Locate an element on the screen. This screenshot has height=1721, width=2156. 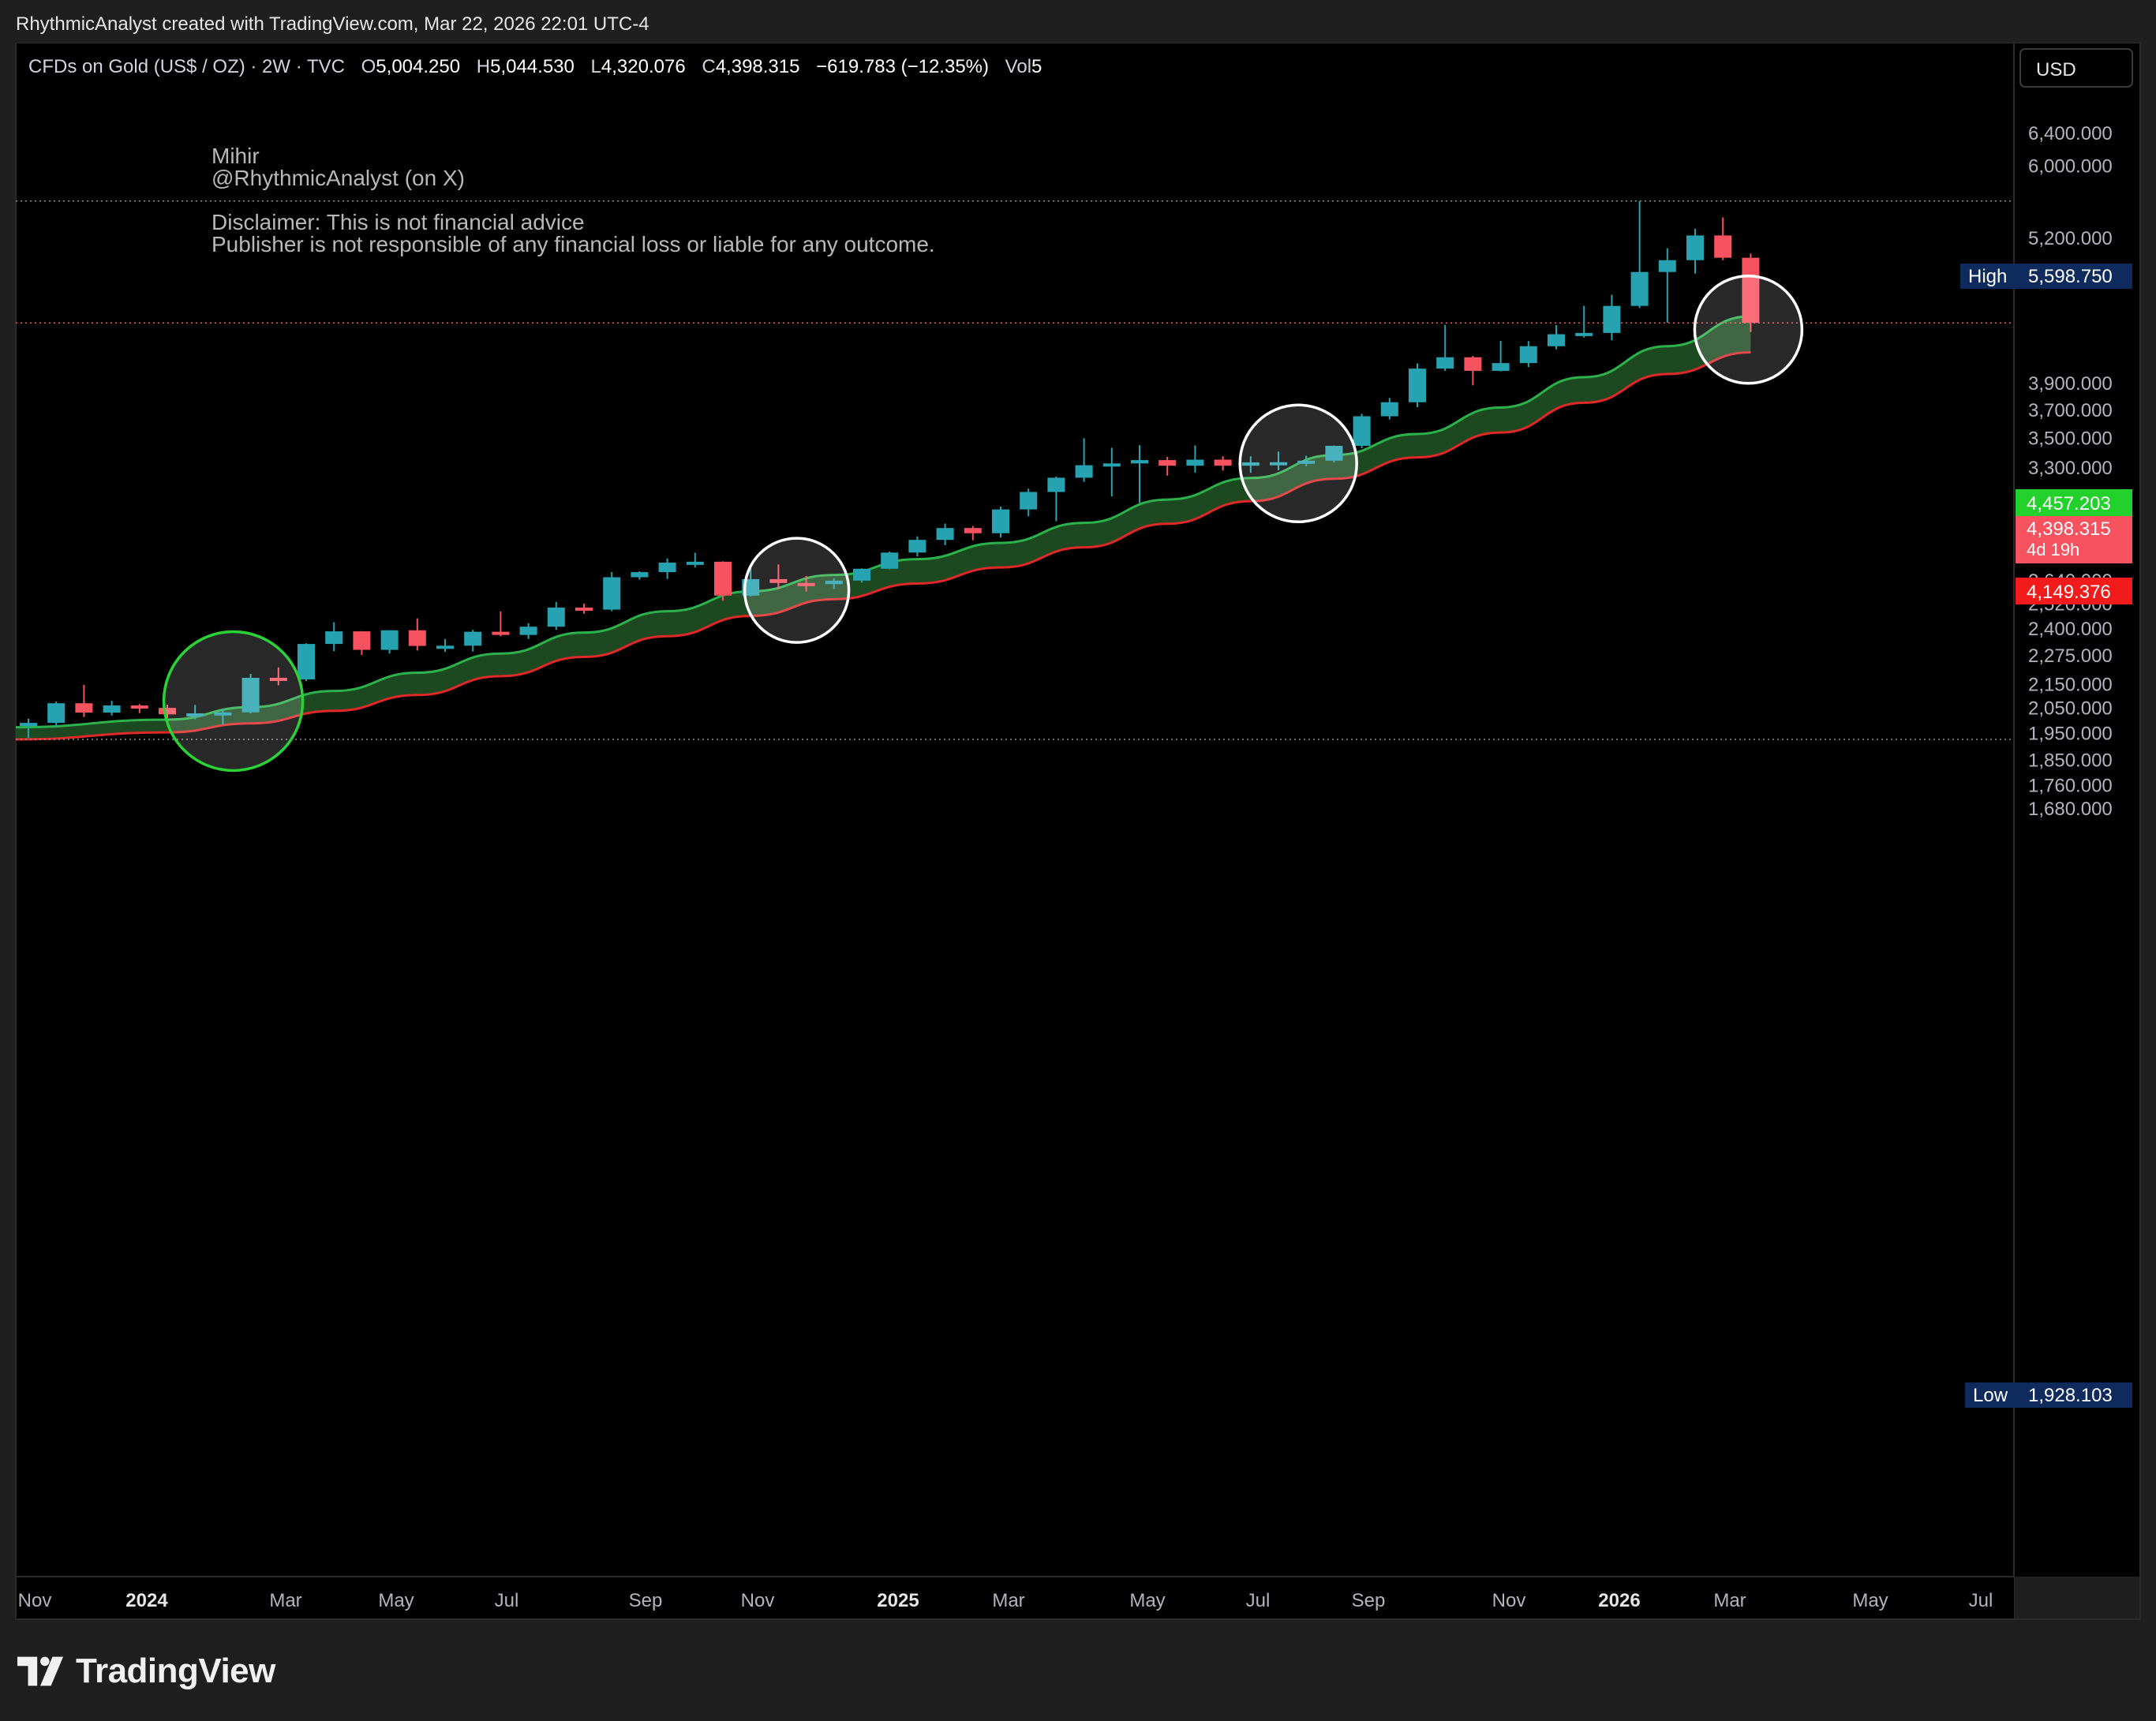
time-tick-label: May is located at coordinates (1870, 1601).